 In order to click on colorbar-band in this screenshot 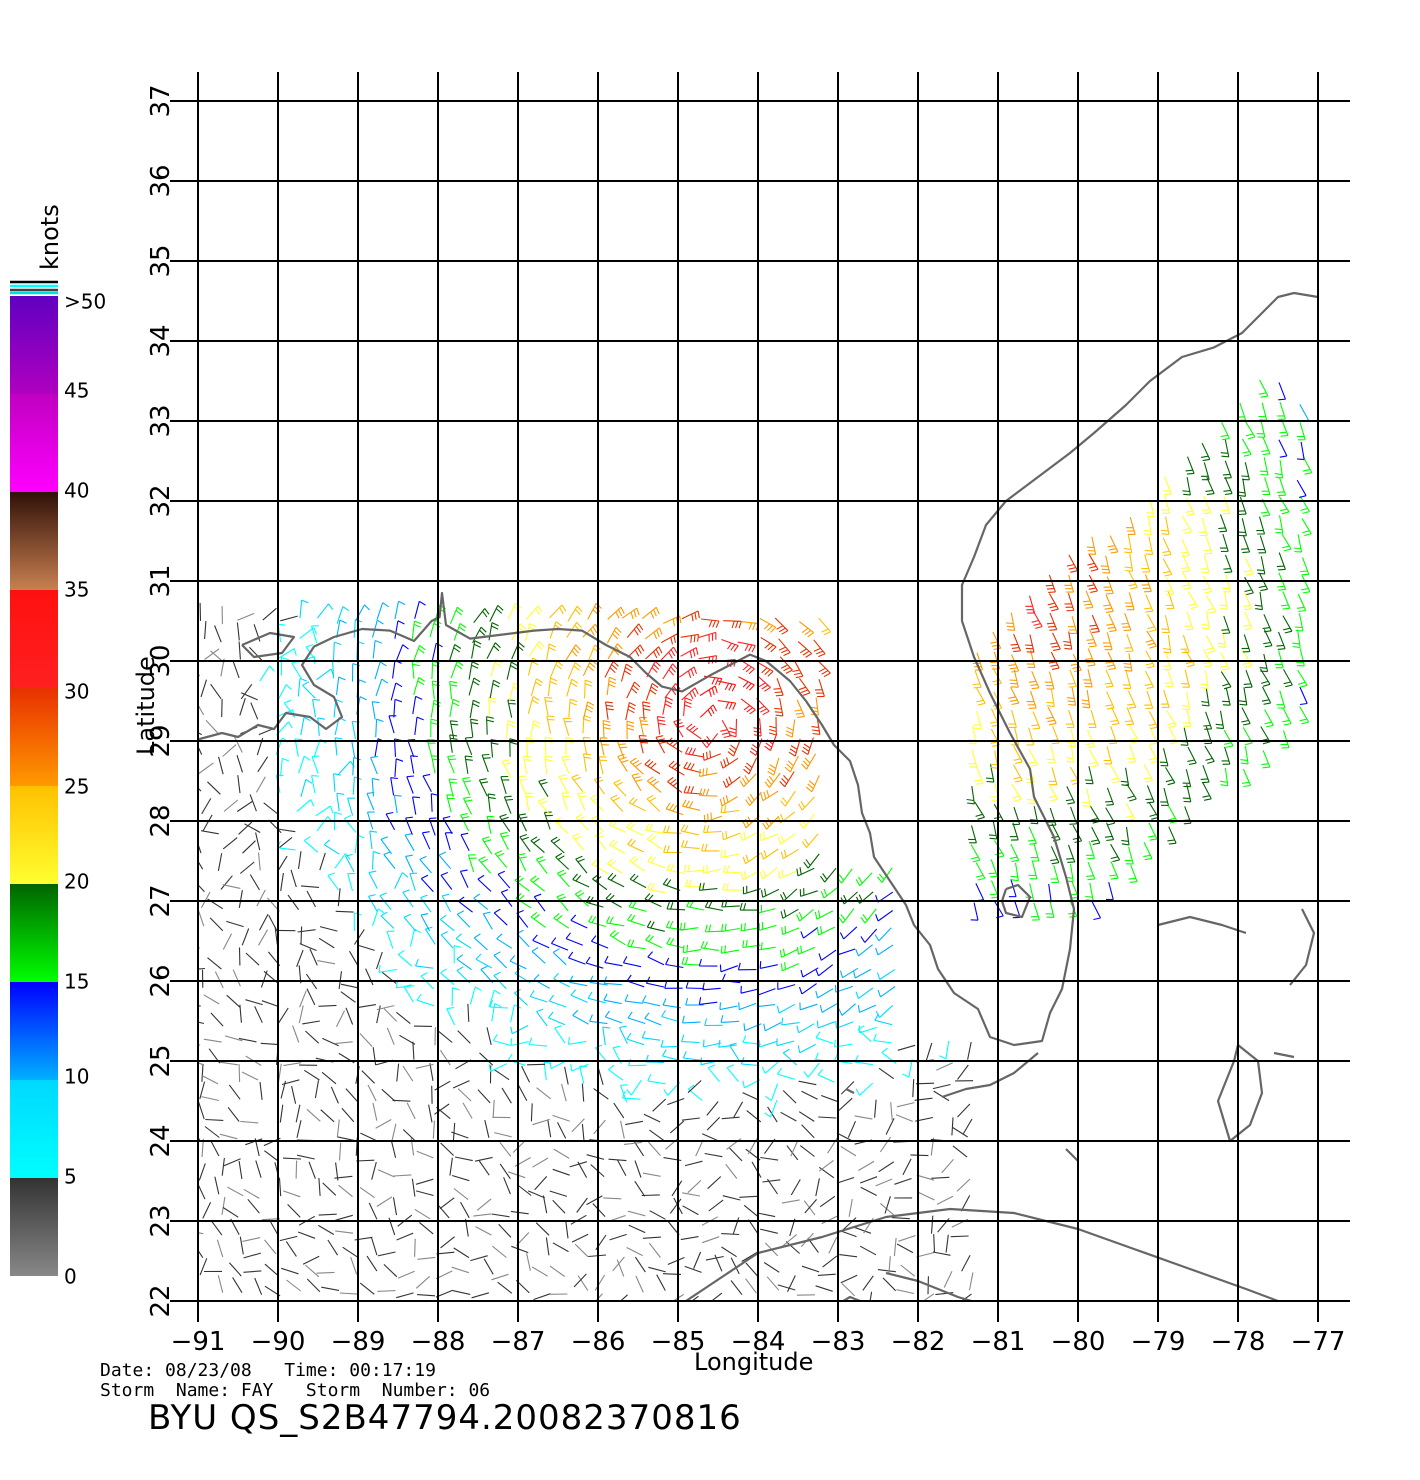, I will do `click(34, 443)`.